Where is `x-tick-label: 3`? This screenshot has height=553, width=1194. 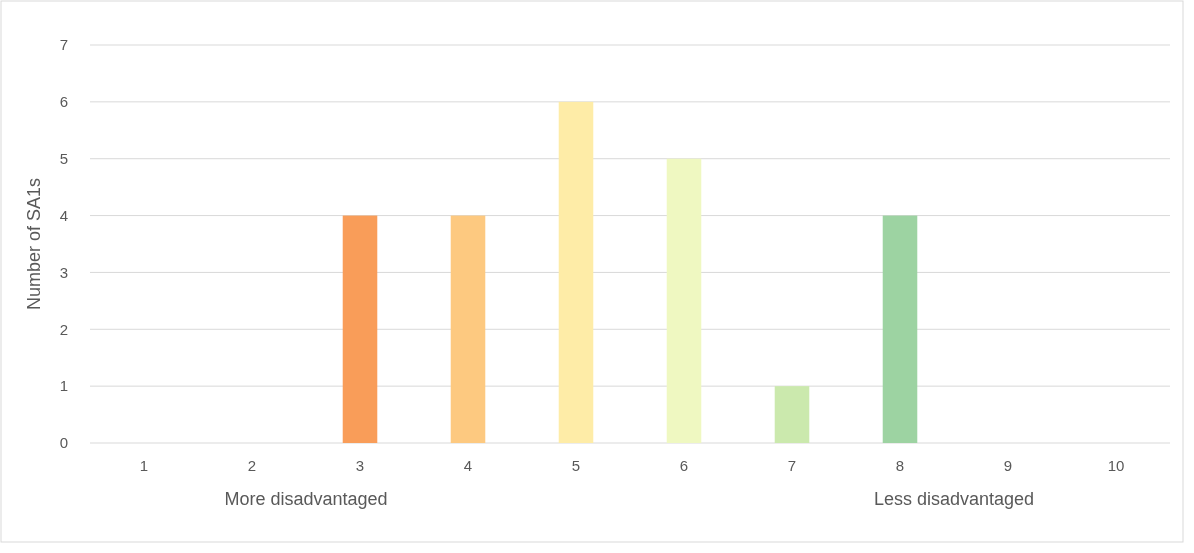 x-tick-label: 3 is located at coordinates (360, 465).